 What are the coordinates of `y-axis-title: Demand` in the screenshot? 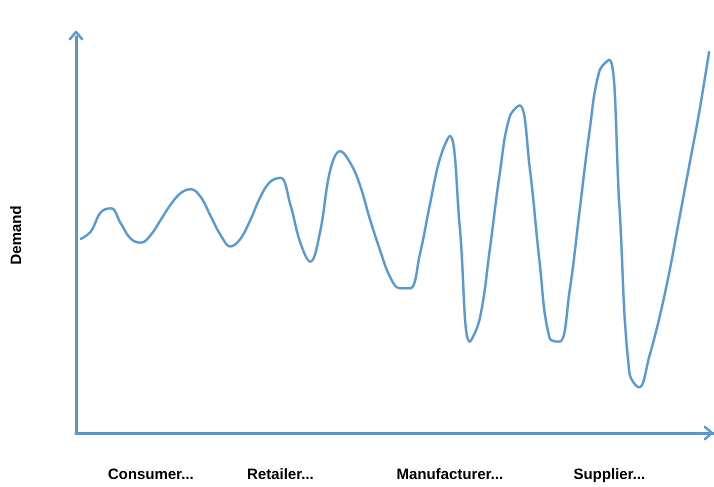 It's located at (16, 235).